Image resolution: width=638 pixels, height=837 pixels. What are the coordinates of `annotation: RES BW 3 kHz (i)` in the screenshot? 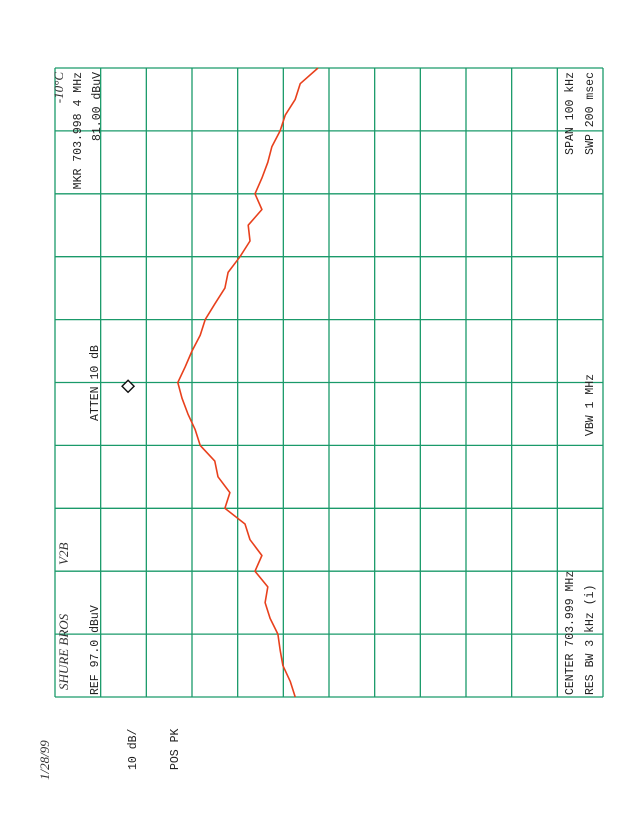 It's located at (590, 640).